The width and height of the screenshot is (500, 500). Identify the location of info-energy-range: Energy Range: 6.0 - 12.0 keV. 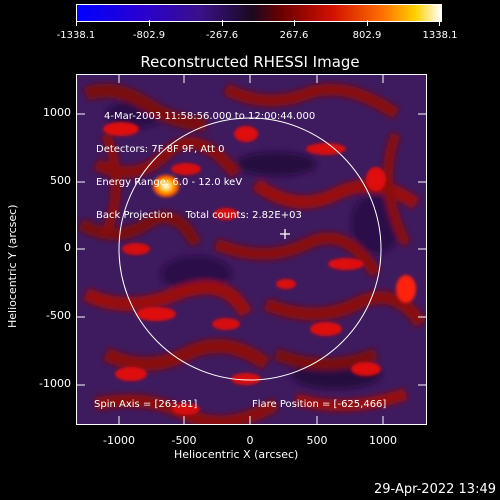
(169, 182).